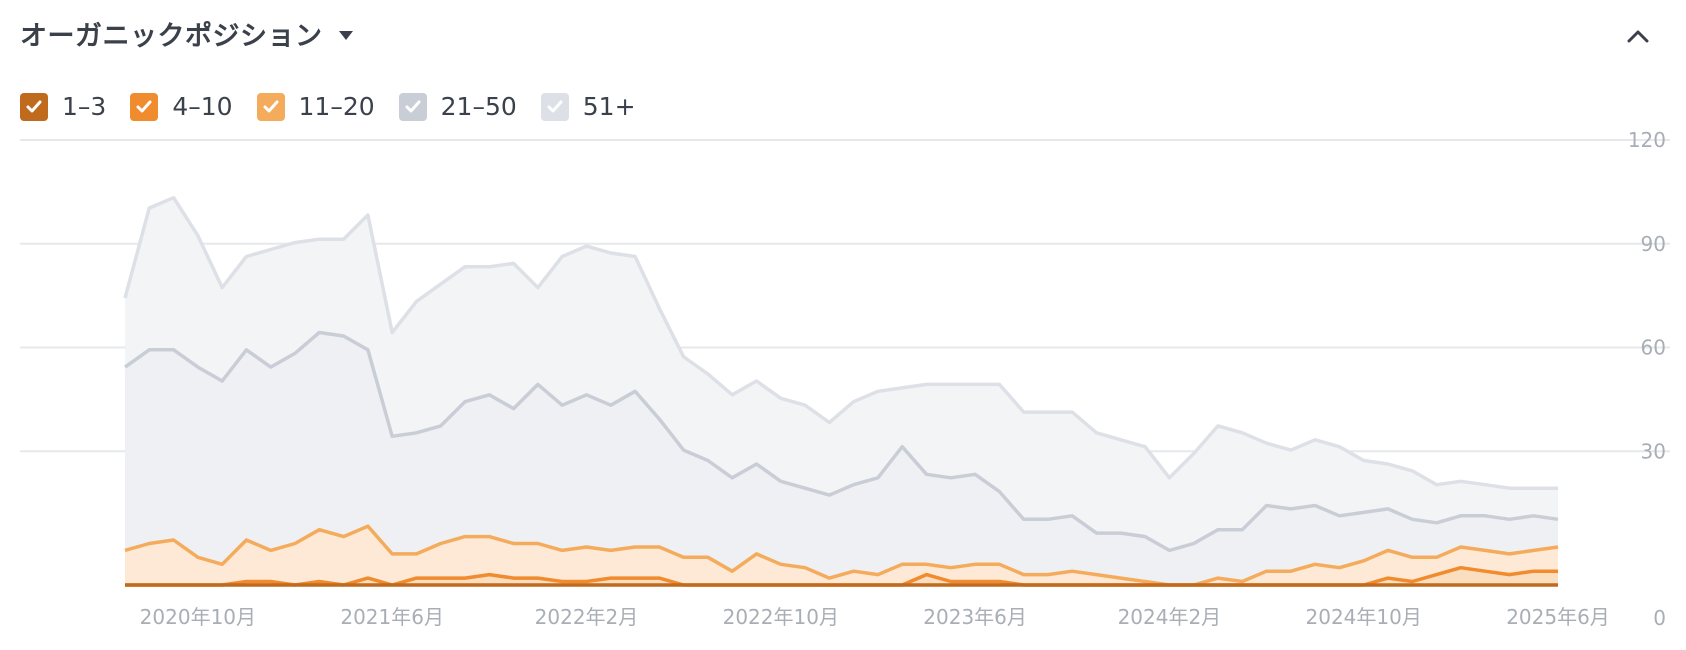 This screenshot has width=1686, height=650. I want to click on legend-label: 4–10, so click(202, 106).